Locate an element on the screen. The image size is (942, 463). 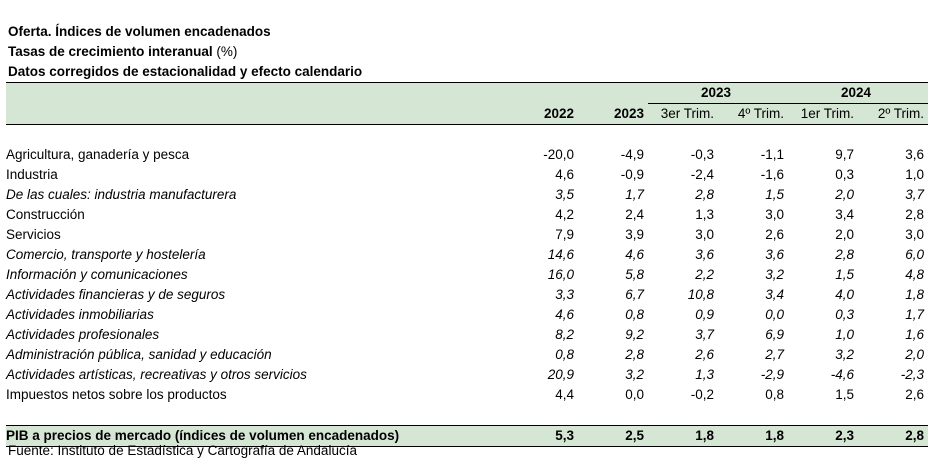
table-cell: -4,9 is located at coordinates (632, 154).